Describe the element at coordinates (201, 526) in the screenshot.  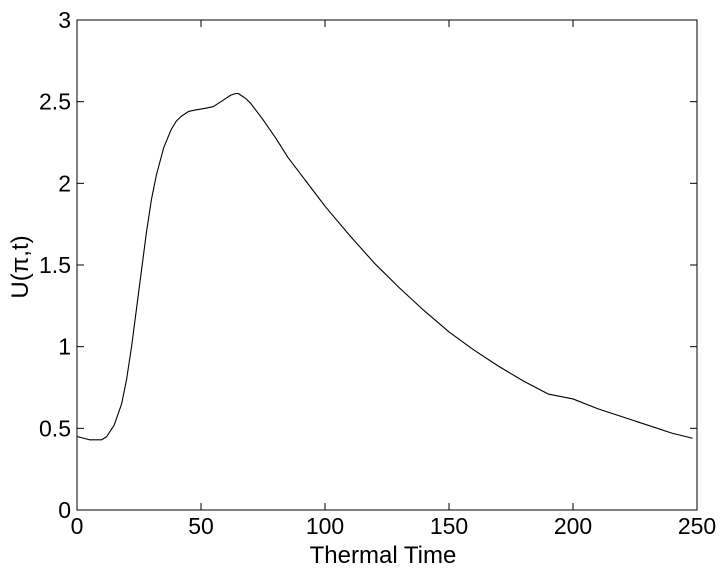
I see `x-tick-label: 50` at that location.